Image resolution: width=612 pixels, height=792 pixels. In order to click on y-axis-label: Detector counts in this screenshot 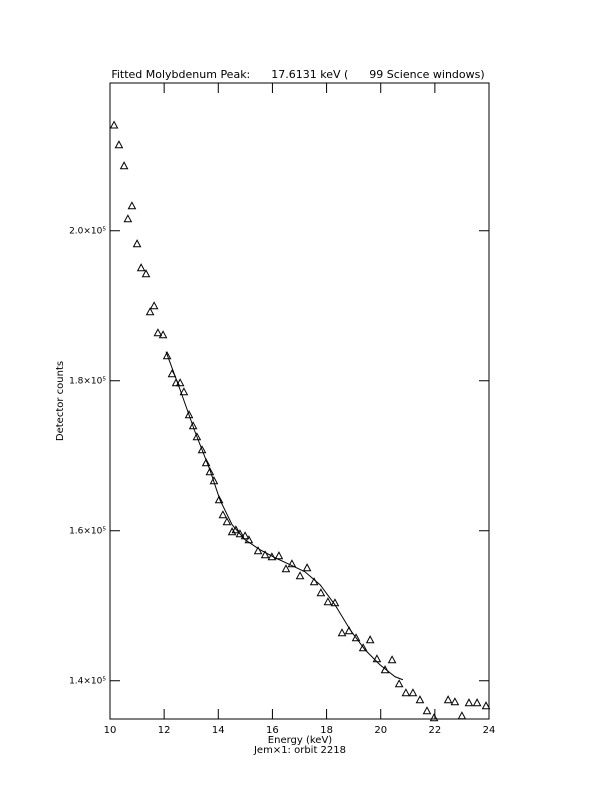, I will do `click(60, 401)`.